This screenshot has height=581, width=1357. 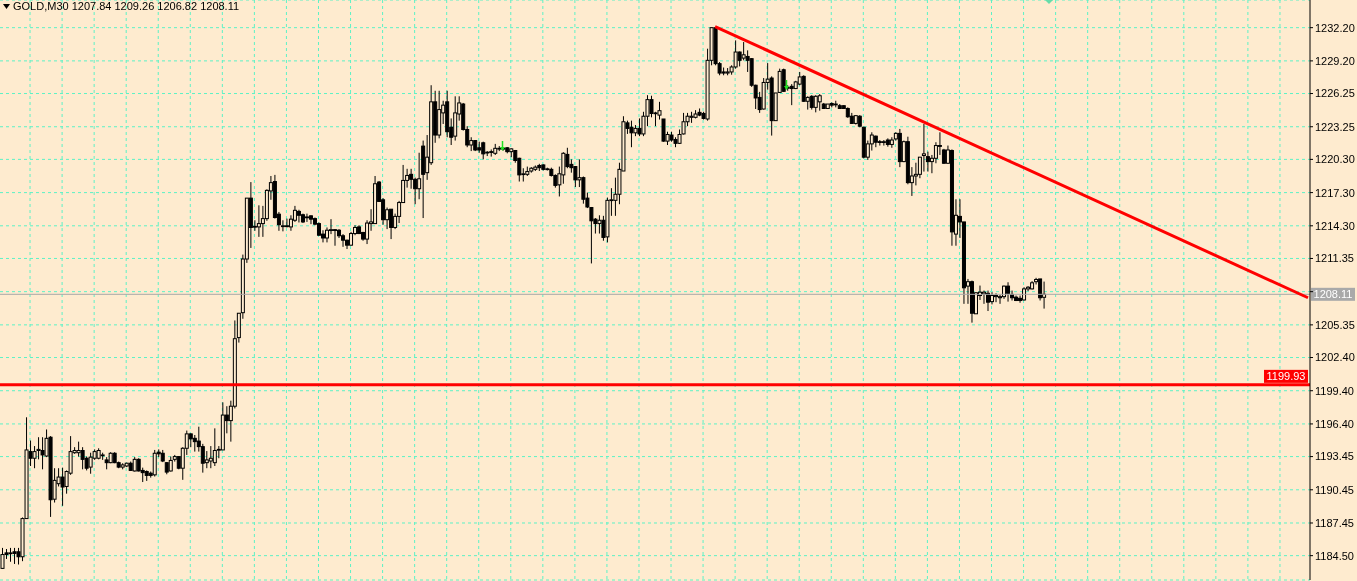 What do you see at coordinates (1334, 456) in the screenshot?
I see `y-tick-label: 1193.45` at bounding box center [1334, 456].